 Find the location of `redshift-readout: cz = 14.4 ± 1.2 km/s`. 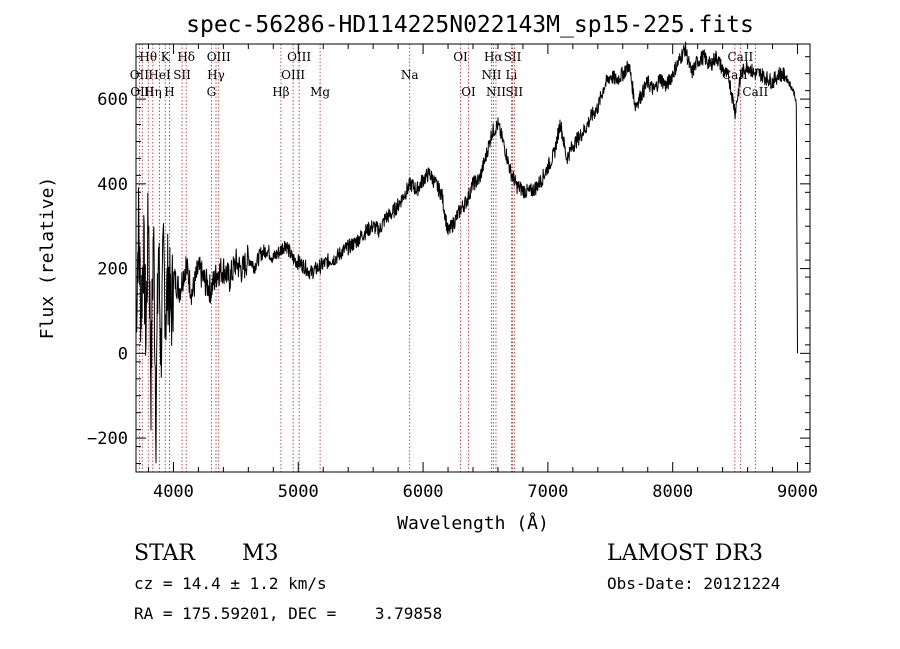

redshift-readout: cz = 14.4 ± 1.2 km/s is located at coordinates (230, 583).